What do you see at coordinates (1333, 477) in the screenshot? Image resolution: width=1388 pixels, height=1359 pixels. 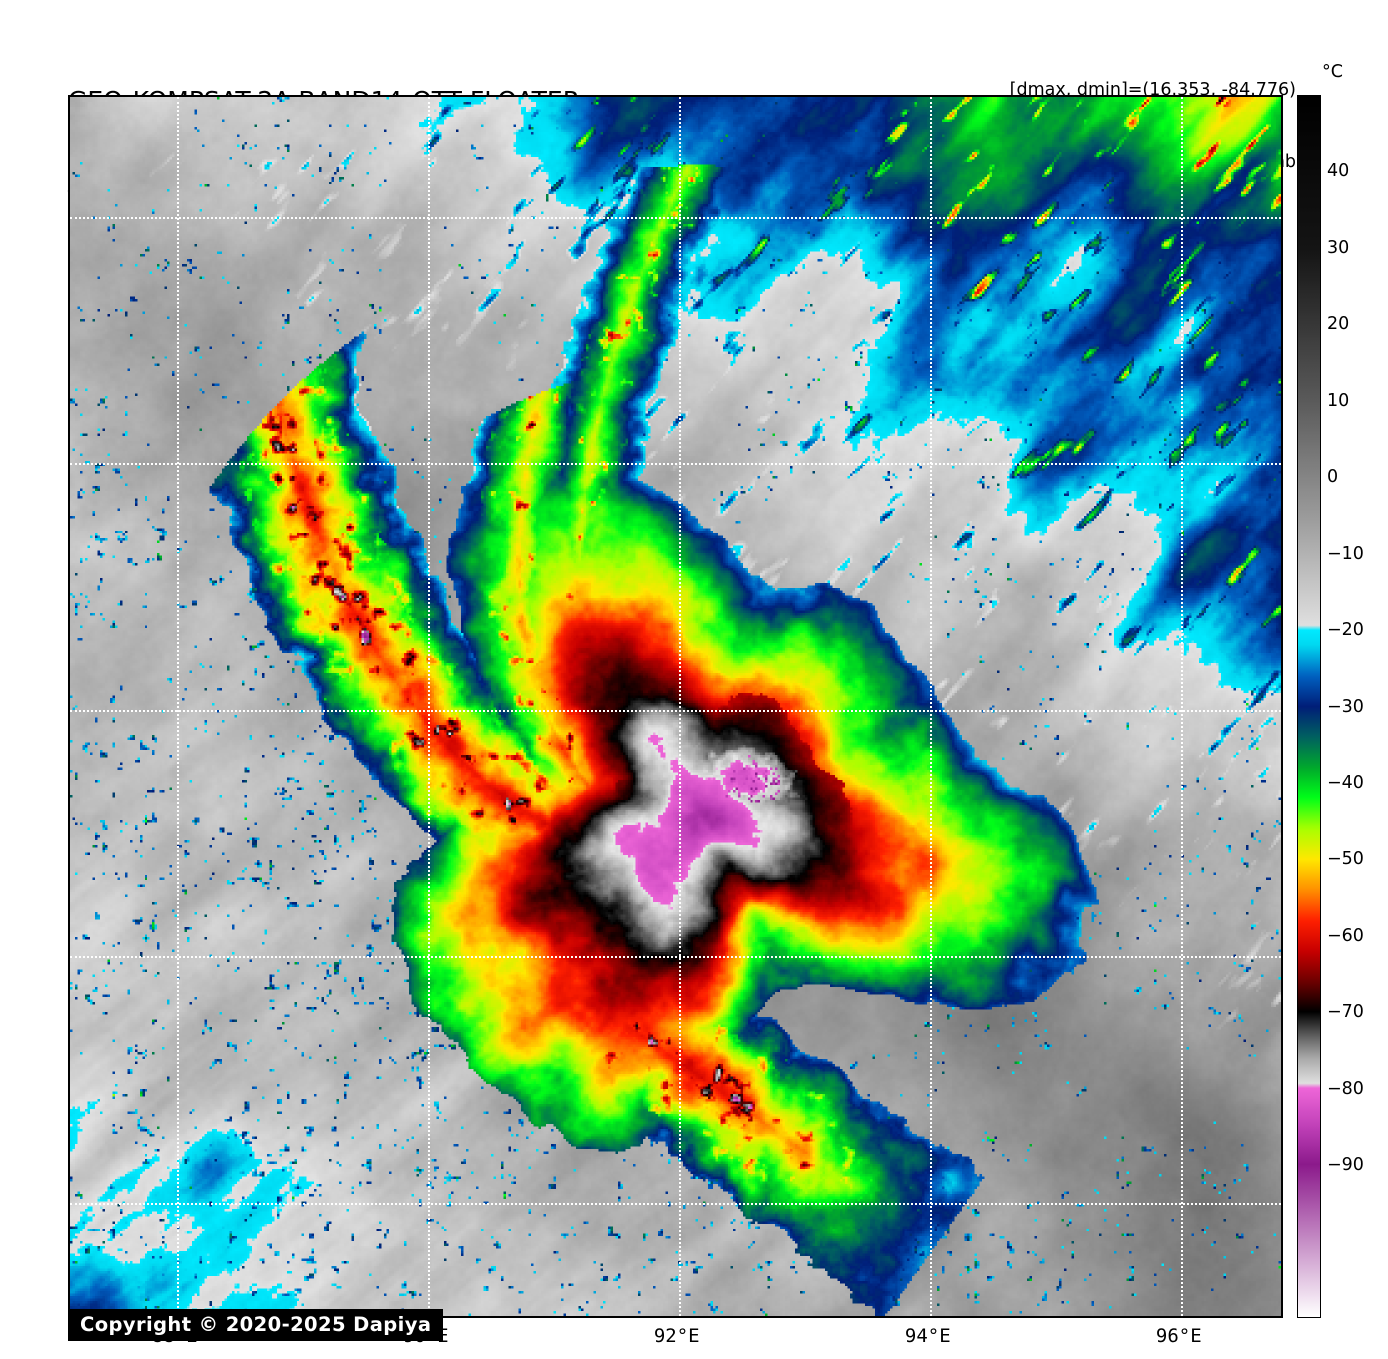 I see `colorbar-tick-0: 0` at bounding box center [1333, 477].